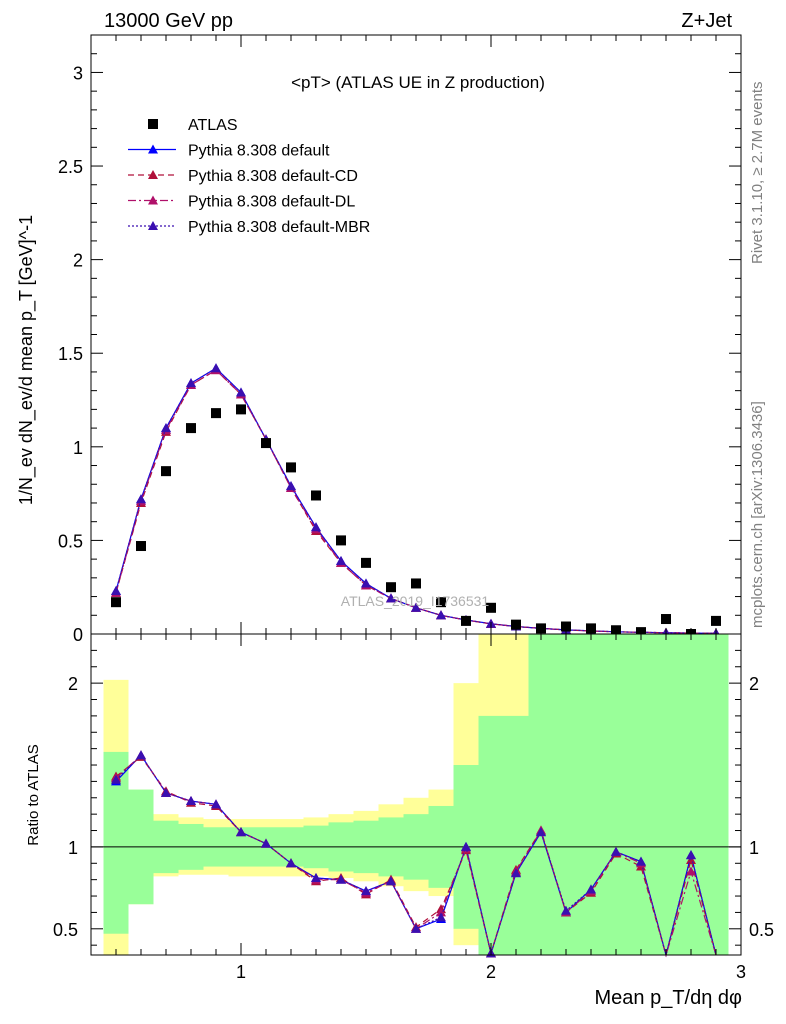 The height and width of the screenshot is (1024, 786). Describe the element at coordinates (669, 998) in the screenshot. I see `x-axis-label: Mean p_T/dη dφ` at that location.